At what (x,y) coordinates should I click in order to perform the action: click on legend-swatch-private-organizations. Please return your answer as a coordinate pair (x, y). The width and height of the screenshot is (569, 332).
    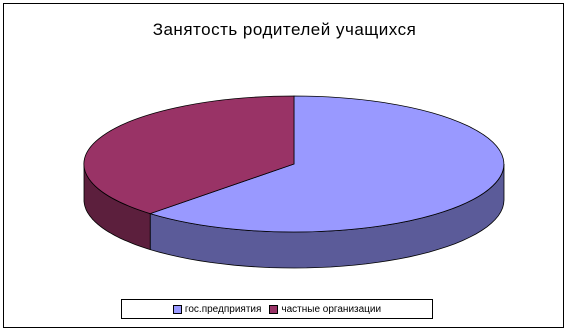
    Looking at the image, I should click on (273, 309).